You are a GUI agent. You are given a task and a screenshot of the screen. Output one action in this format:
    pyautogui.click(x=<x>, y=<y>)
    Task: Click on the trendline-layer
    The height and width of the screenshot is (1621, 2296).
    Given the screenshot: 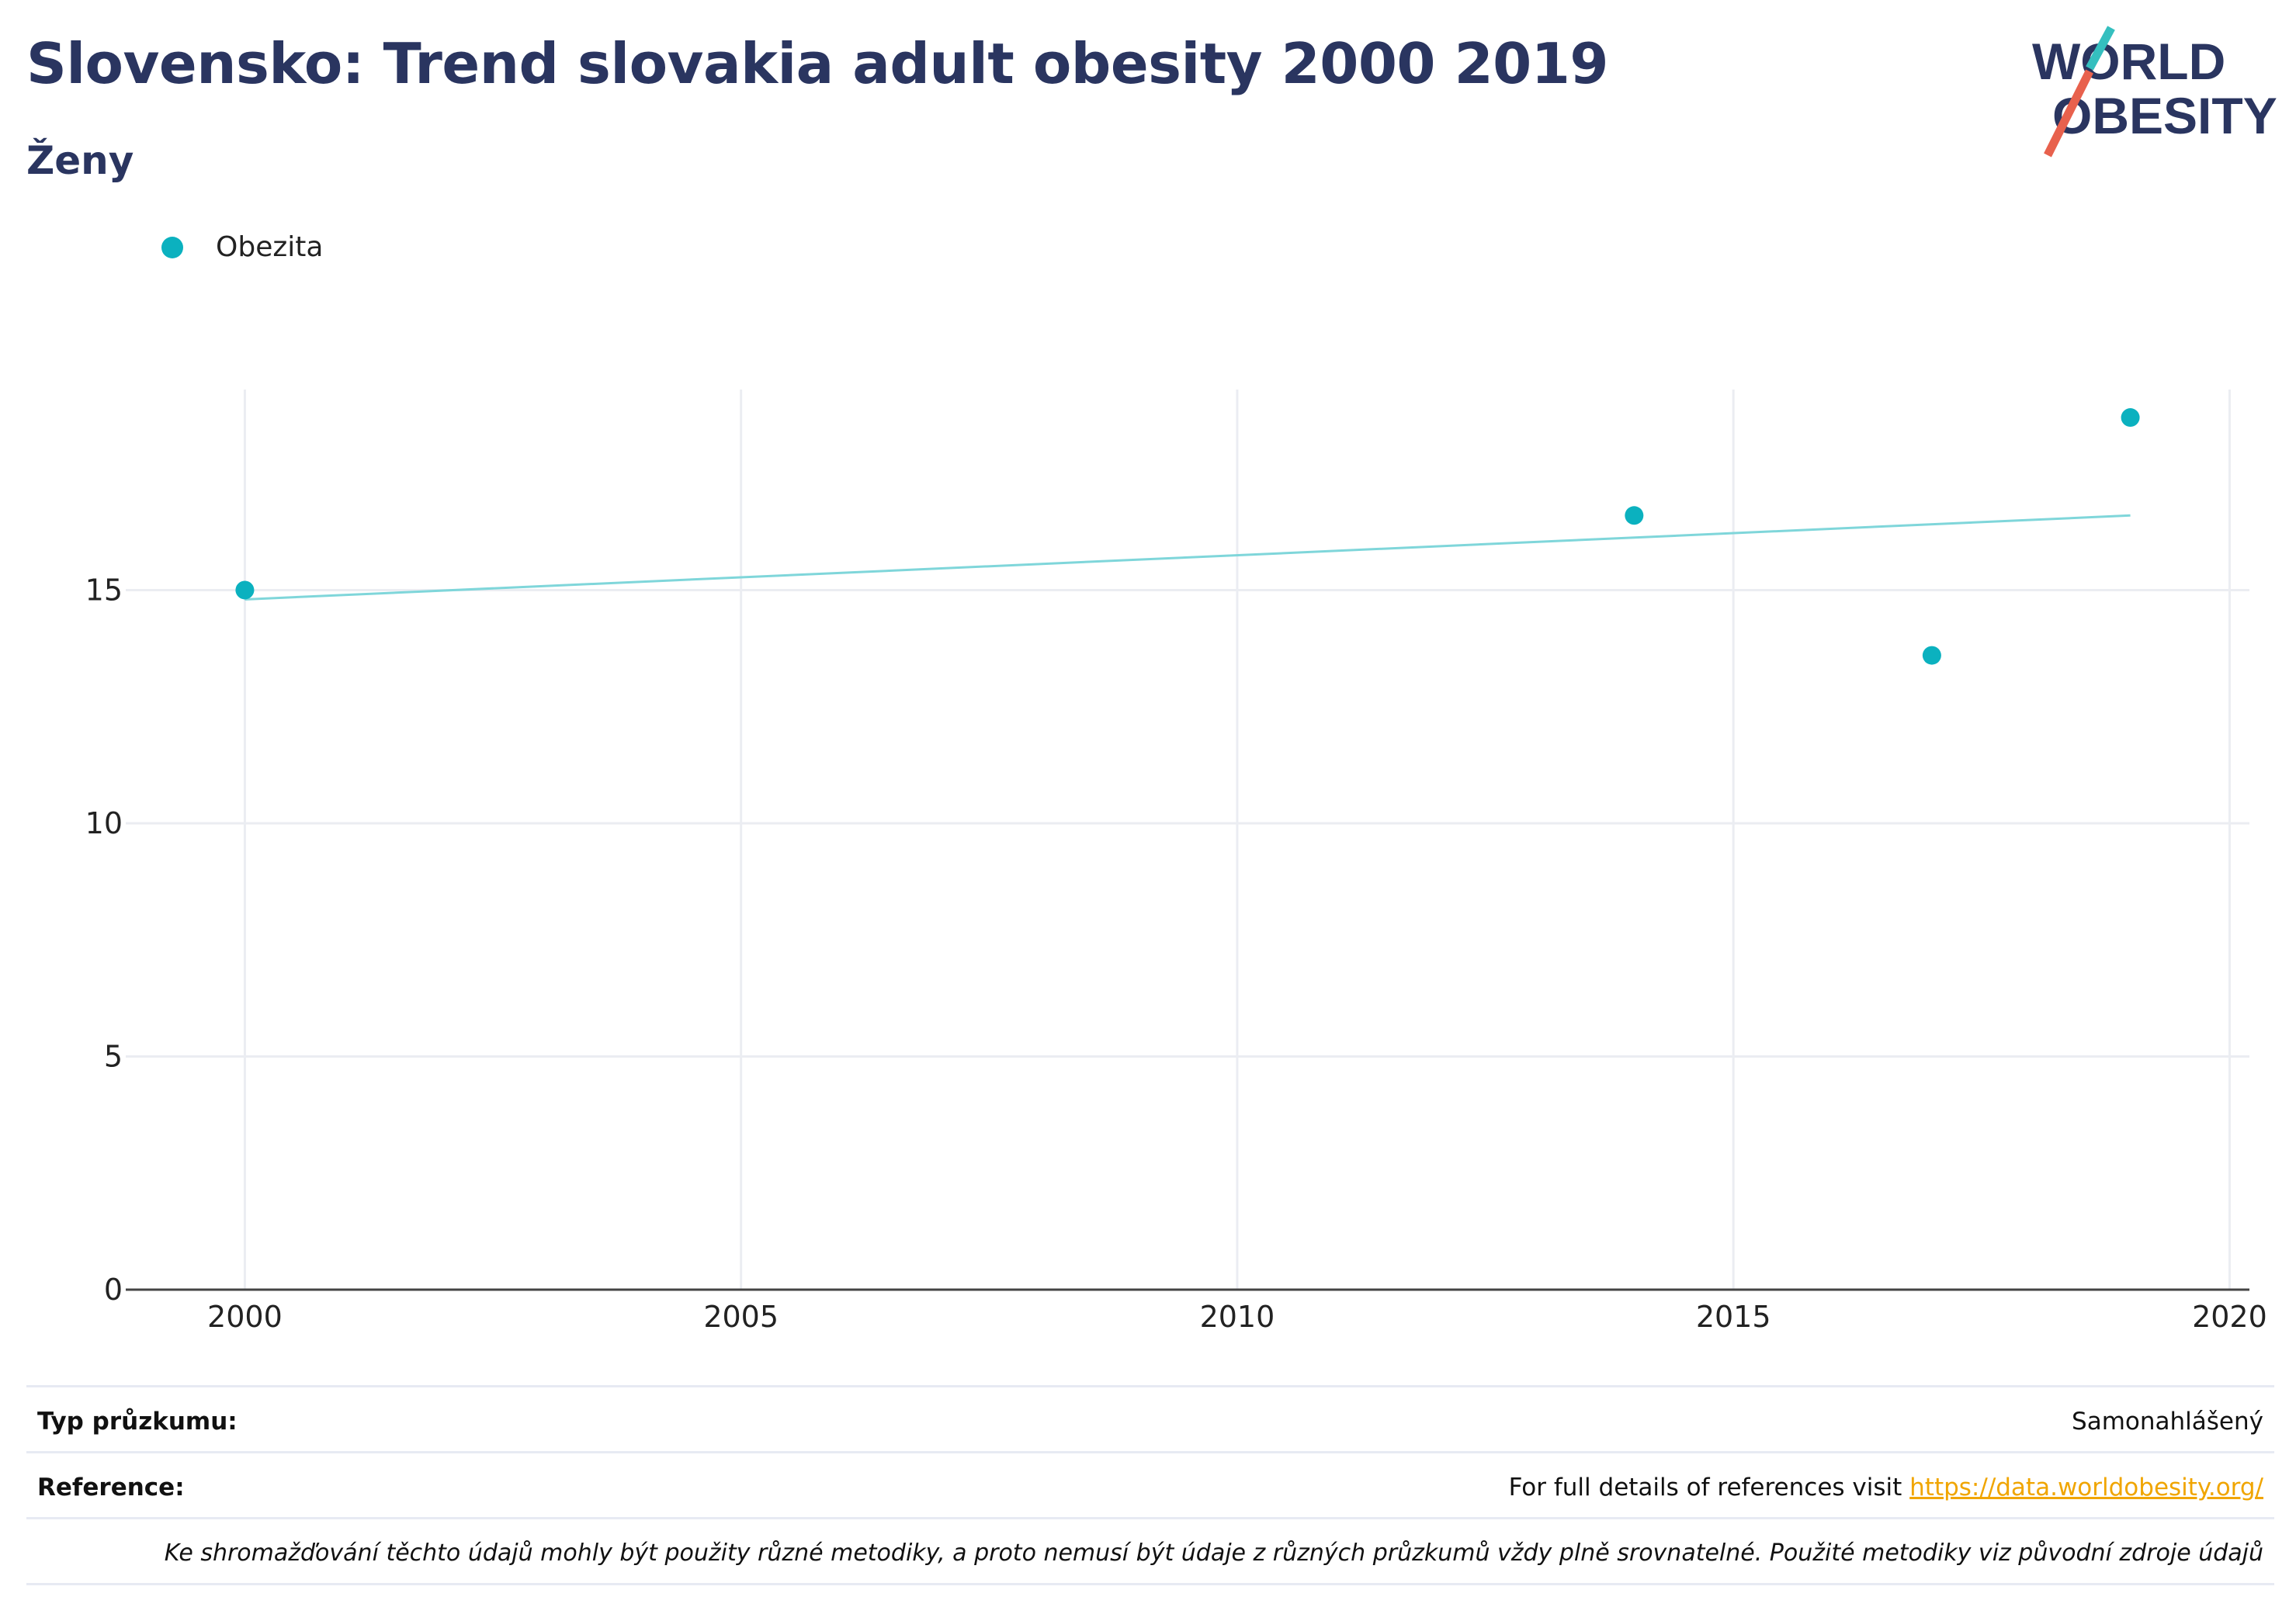 What is the action you would take?
    pyautogui.click(x=1188, y=557)
    